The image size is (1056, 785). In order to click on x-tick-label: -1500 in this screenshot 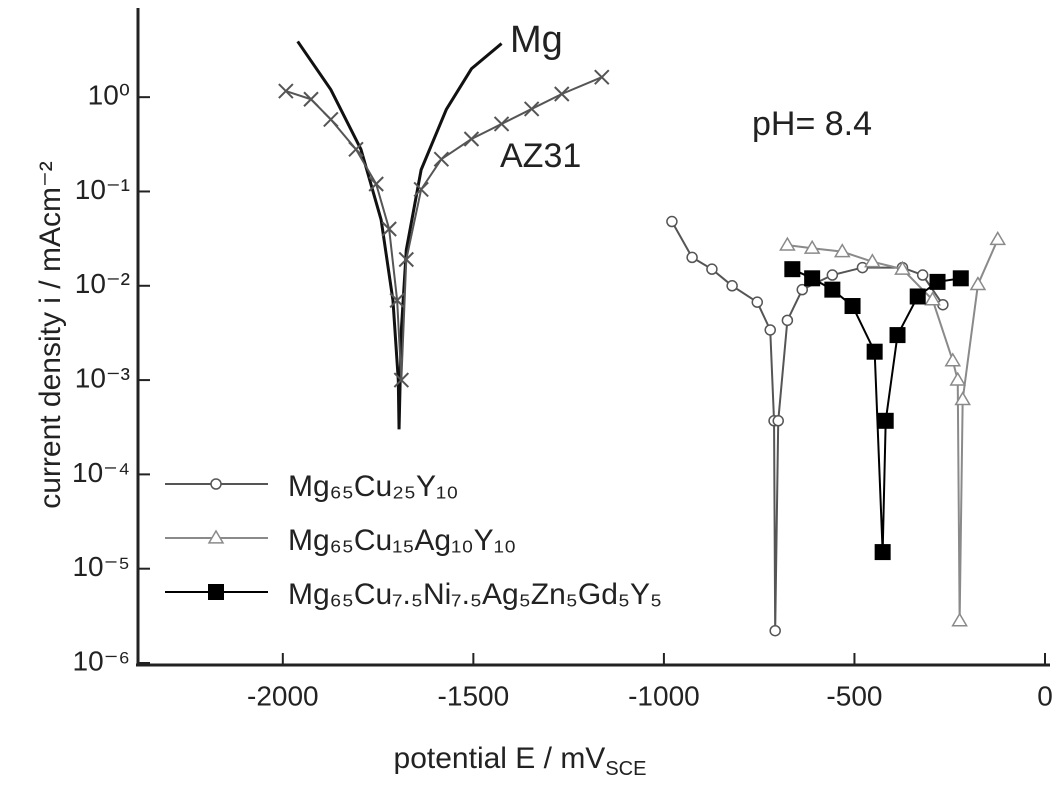, I will do `click(474, 695)`.